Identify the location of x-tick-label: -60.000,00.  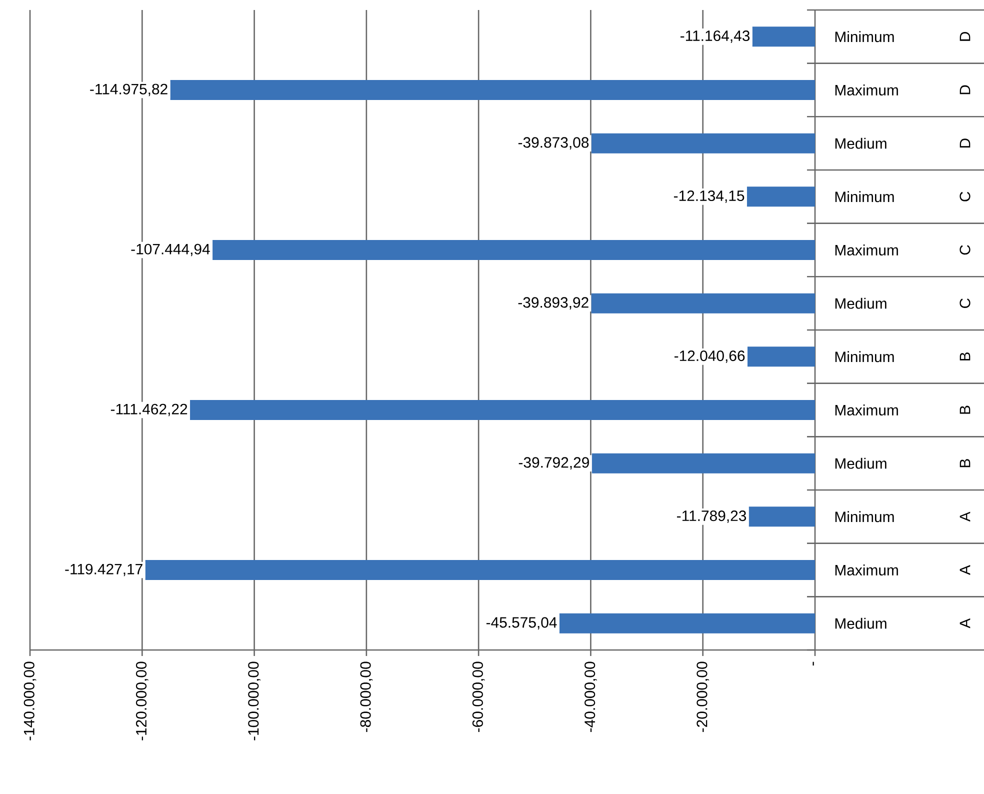
(478, 697).